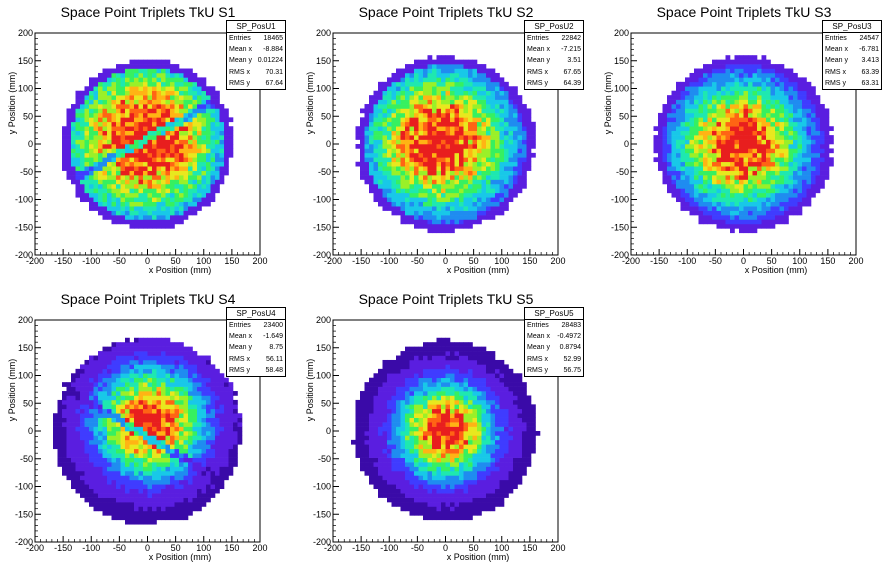  Describe the element at coordinates (240, 50) in the screenshot. I see `stats-label: Mean x` at that location.